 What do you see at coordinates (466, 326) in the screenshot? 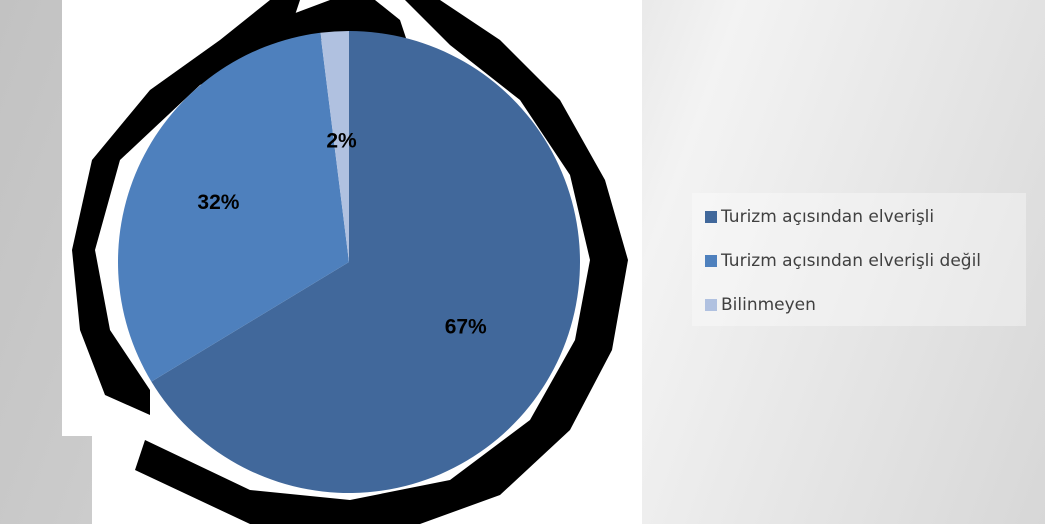
I see `pie-data-label: 67%` at bounding box center [466, 326].